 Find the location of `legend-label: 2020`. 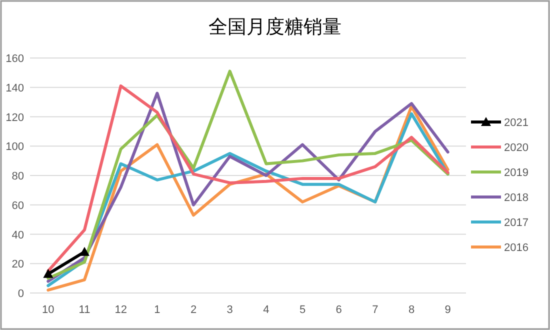

legend-label: 2020 is located at coordinates (516, 148).